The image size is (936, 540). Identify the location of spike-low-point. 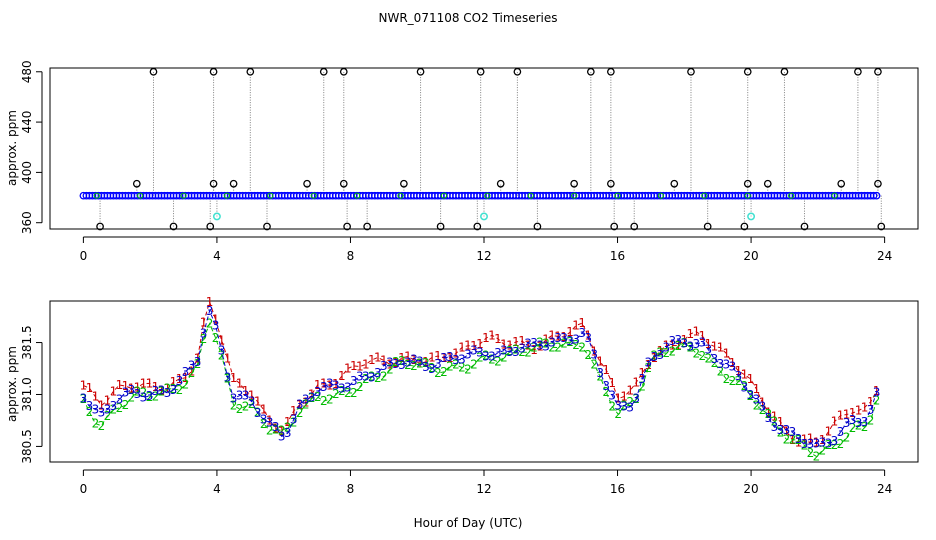
(210, 226).